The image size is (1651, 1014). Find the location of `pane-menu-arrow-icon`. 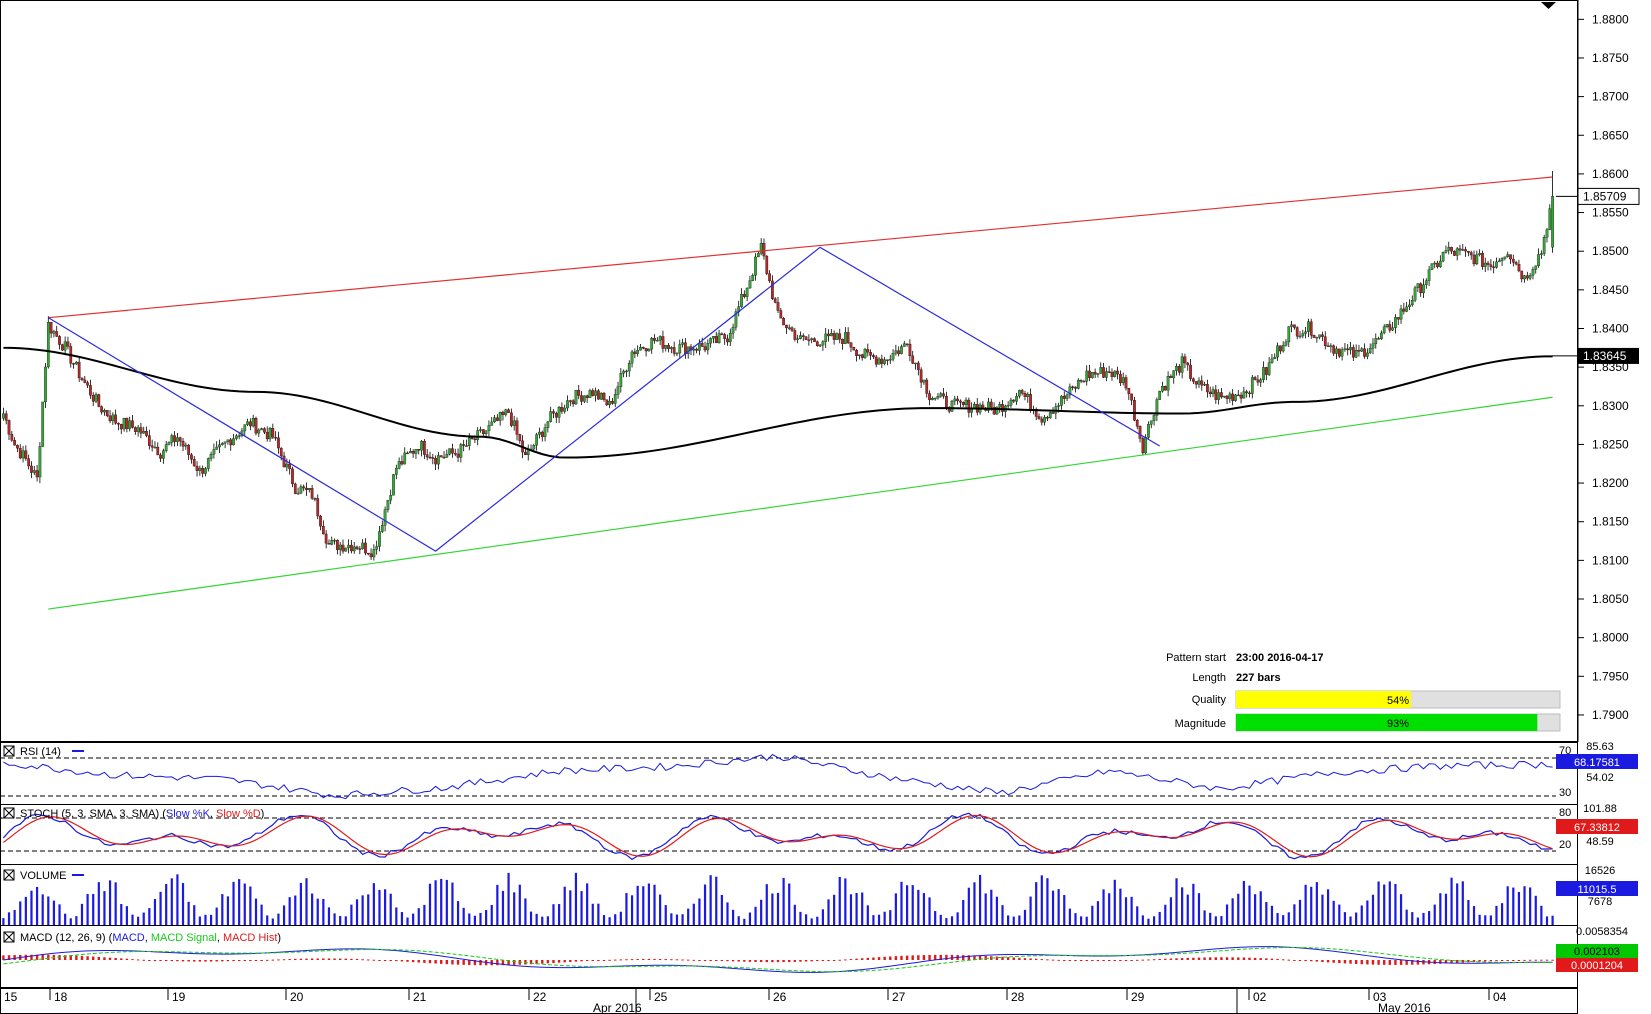

pane-menu-arrow-icon is located at coordinates (1548, 5).